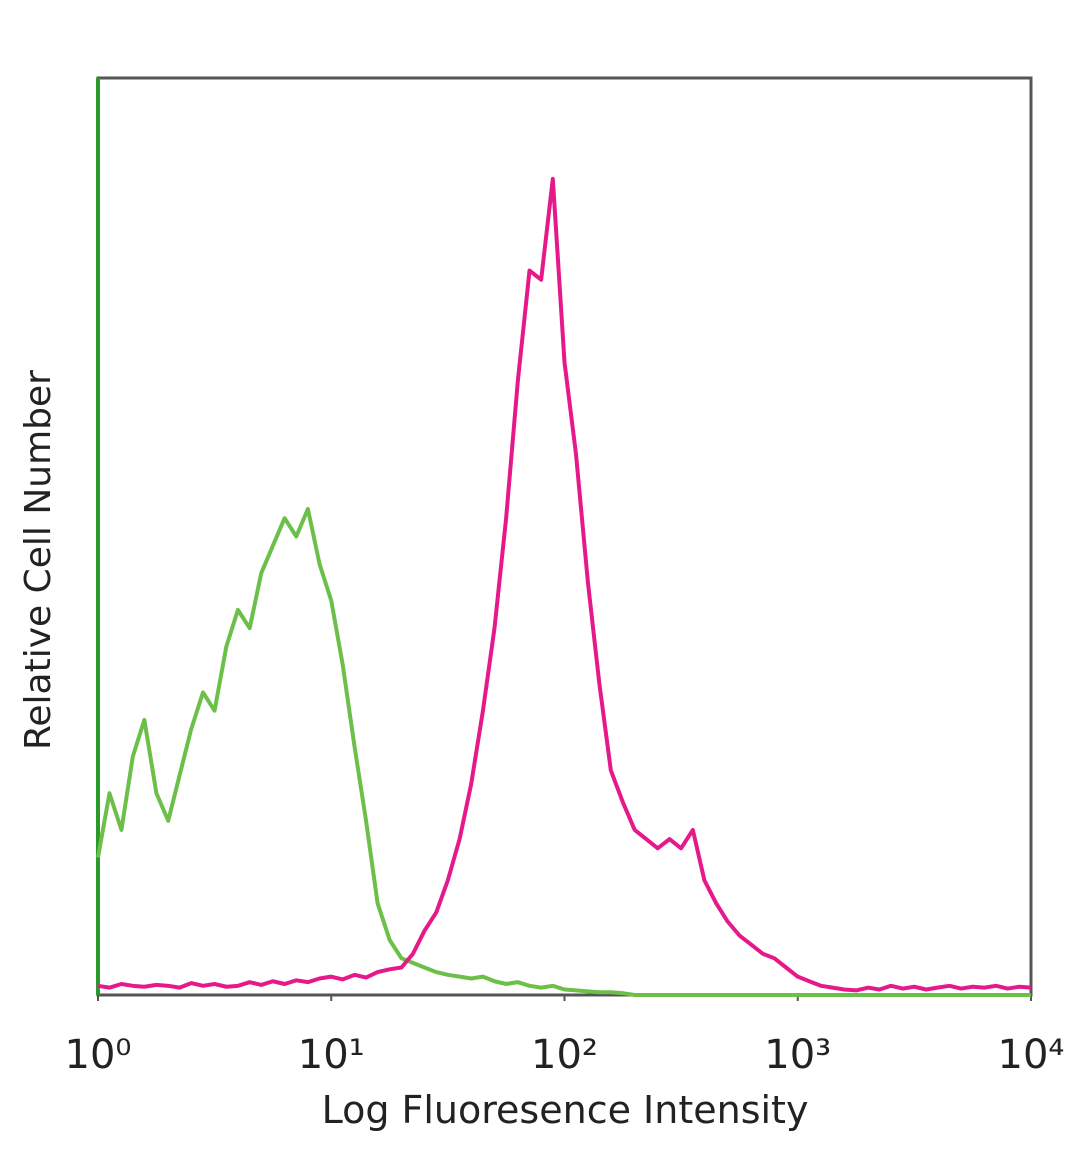 The width and height of the screenshot is (1080, 1169). What do you see at coordinates (797, 1055) in the screenshot?
I see `x-tick-label: 10³` at bounding box center [797, 1055].